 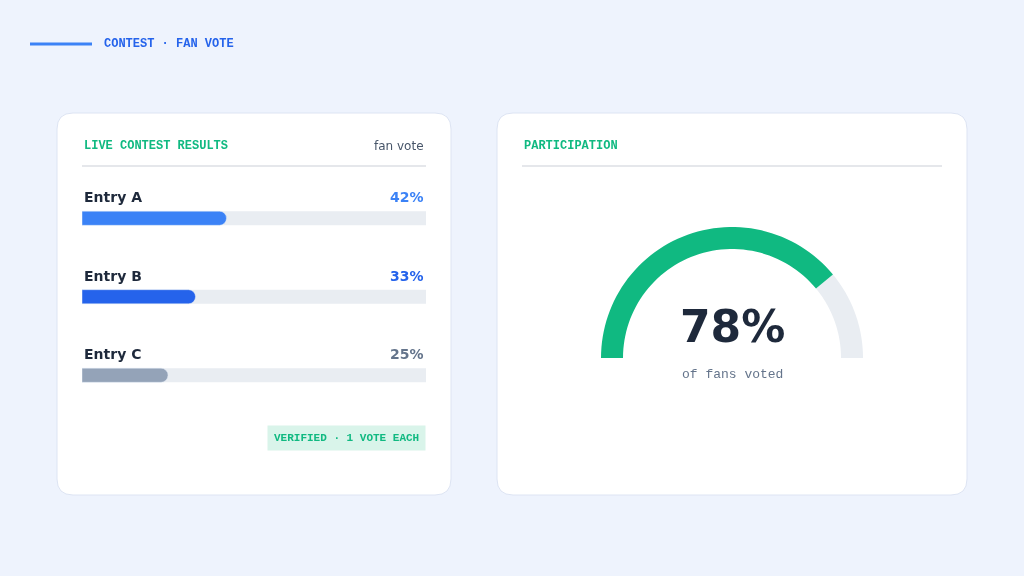 What do you see at coordinates (347, 438) in the screenshot?
I see `text: VERIFIED · 1 VOTE EACH` at bounding box center [347, 438].